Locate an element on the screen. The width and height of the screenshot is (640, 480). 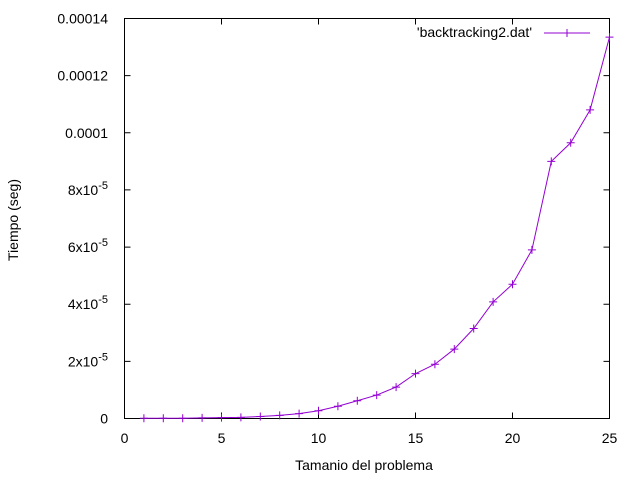
x-tick-label: 0 is located at coordinates (125, 438).